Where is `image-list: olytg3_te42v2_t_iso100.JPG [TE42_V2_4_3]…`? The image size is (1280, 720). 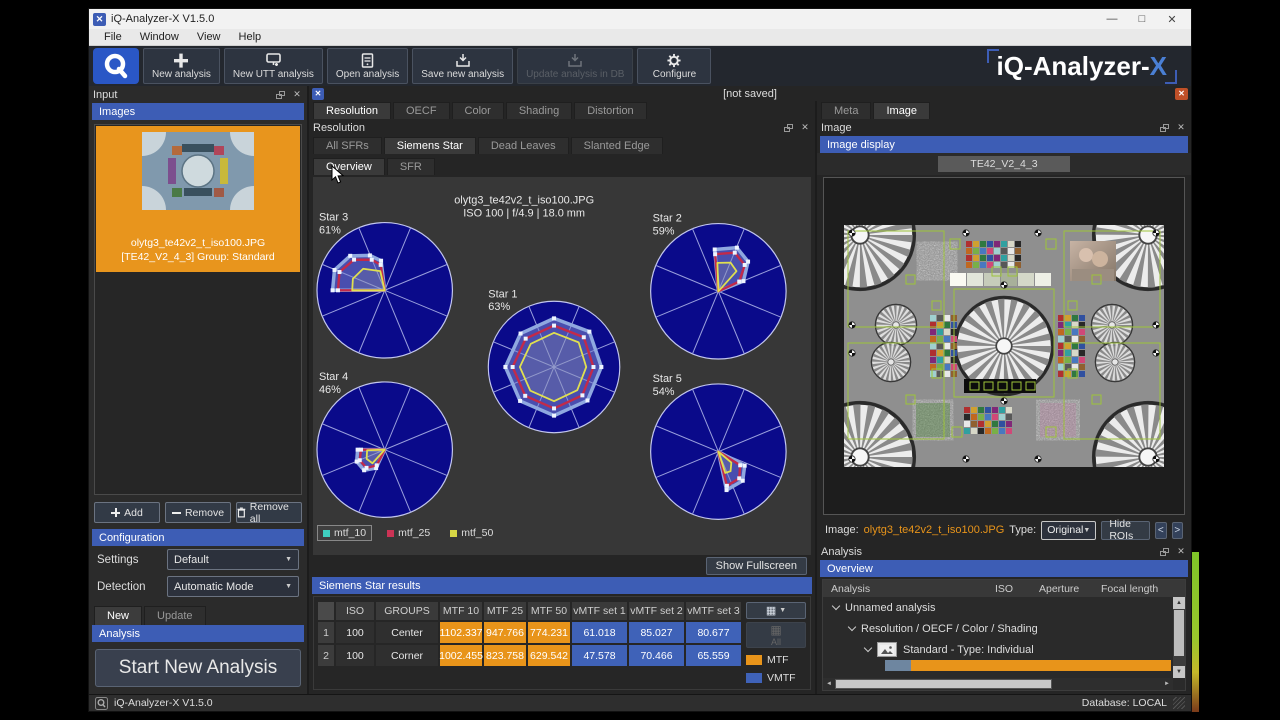
image-list: olytg3_te42v2_t_iso100.JPG [TE42_V2_4_3]… is located at coordinates (198, 309).